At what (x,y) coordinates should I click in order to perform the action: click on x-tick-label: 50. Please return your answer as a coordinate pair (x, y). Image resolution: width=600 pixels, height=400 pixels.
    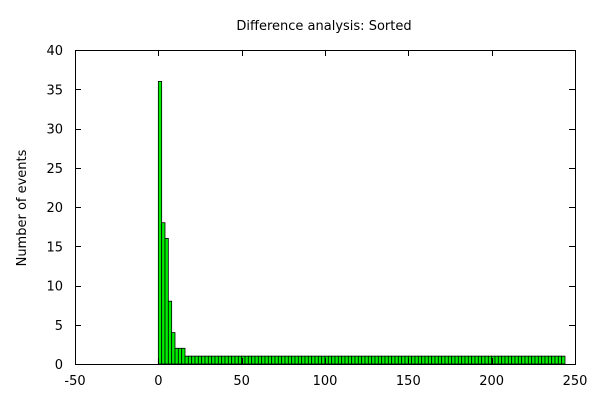
    Looking at the image, I should click on (241, 381).